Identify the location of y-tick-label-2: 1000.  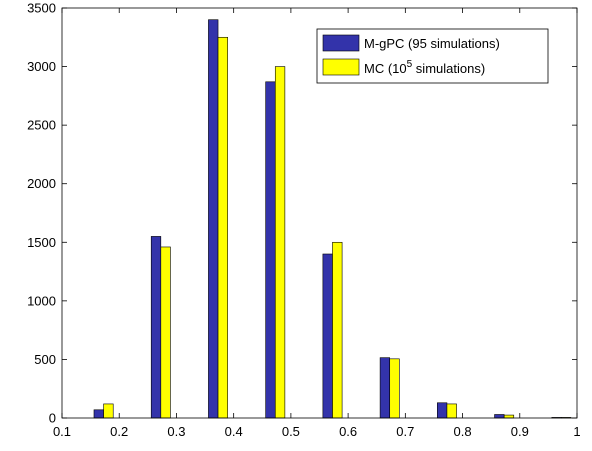
(41, 300).